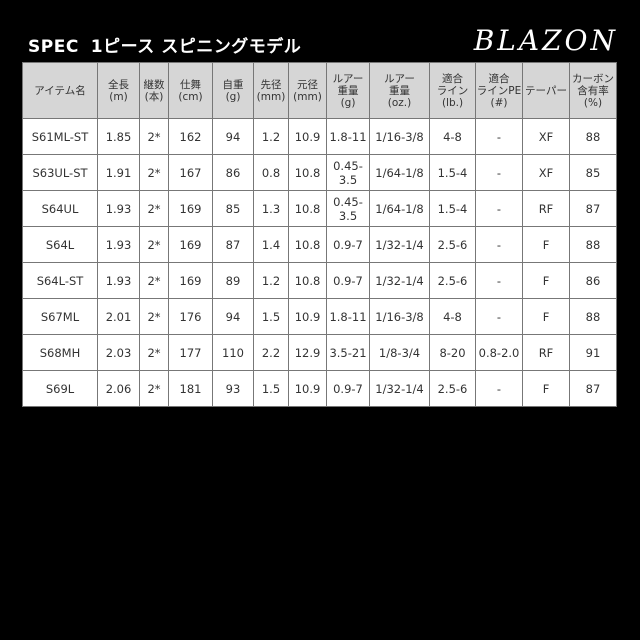 The image size is (640, 640). Describe the element at coordinates (60, 136) in the screenshot. I see `item-name-cell: S61ML-ST` at that location.